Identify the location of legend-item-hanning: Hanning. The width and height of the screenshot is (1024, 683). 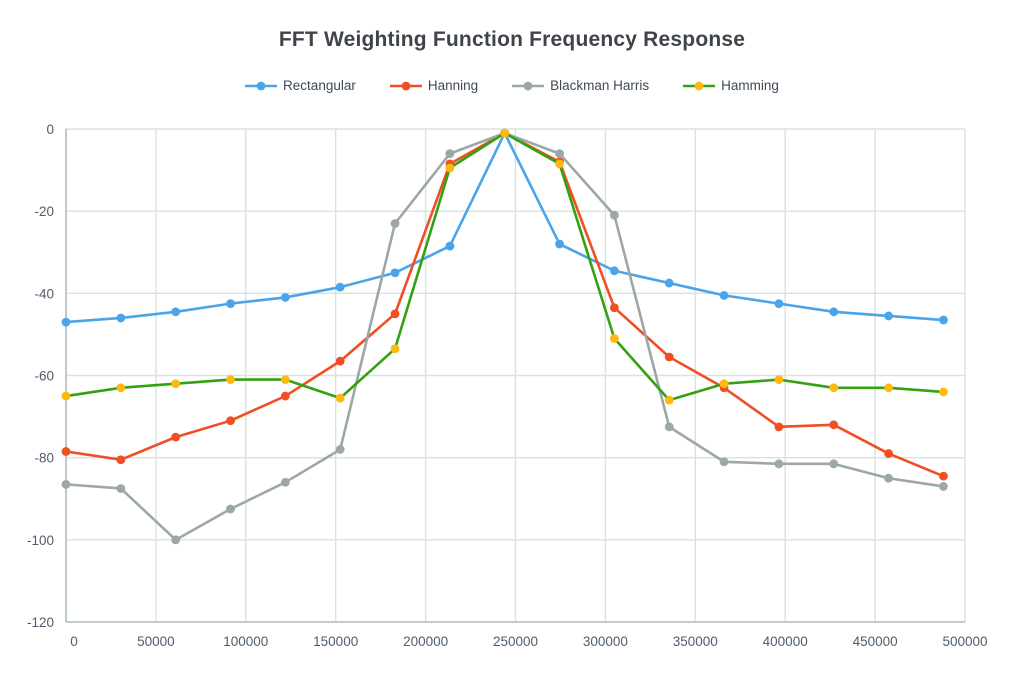
(434, 85).